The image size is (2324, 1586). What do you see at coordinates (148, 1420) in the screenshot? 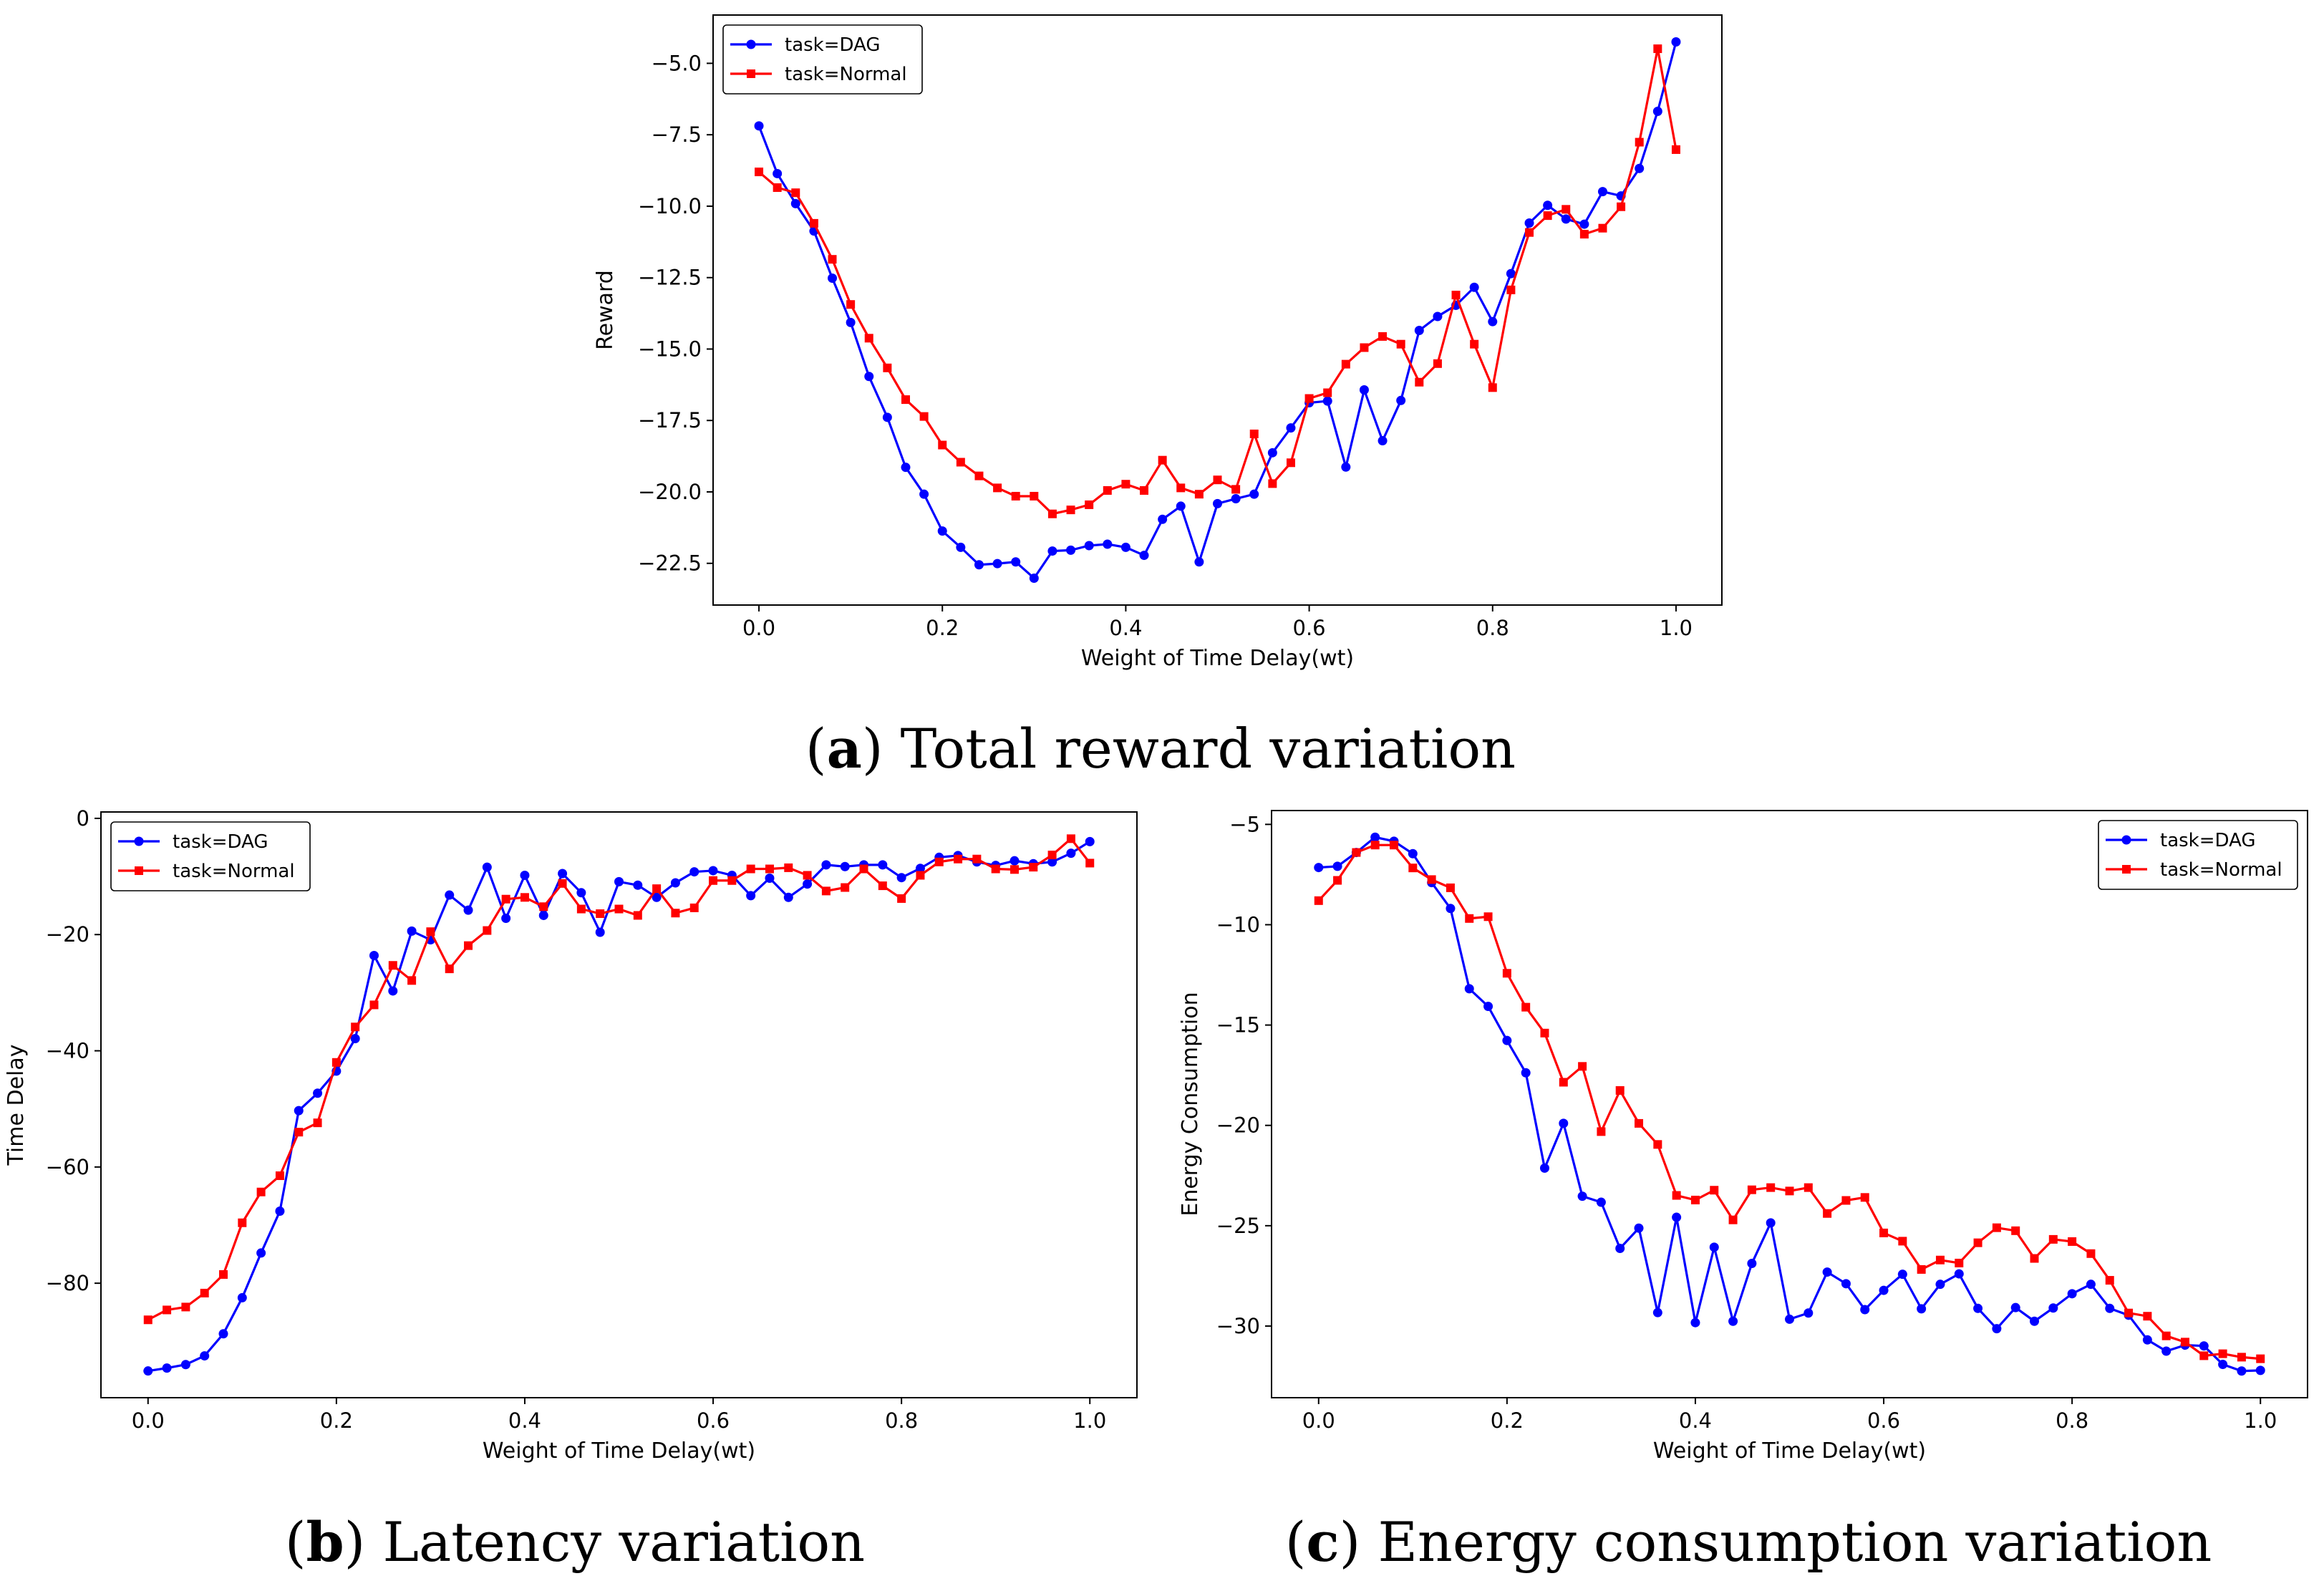
I see `x-tick-label: 0.0` at bounding box center [148, 1420].